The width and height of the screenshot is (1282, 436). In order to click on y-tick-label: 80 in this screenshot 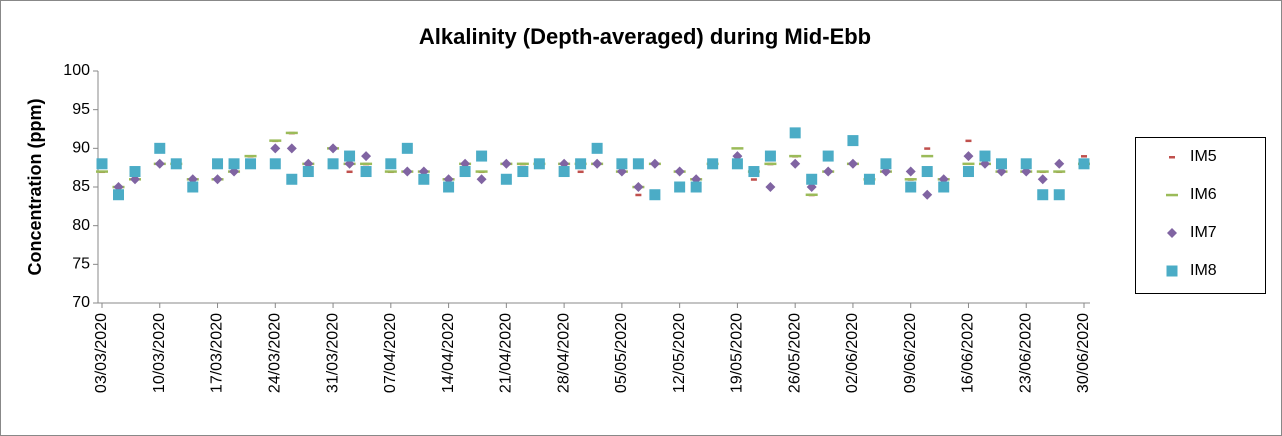, I will do `click(81, 225)`.